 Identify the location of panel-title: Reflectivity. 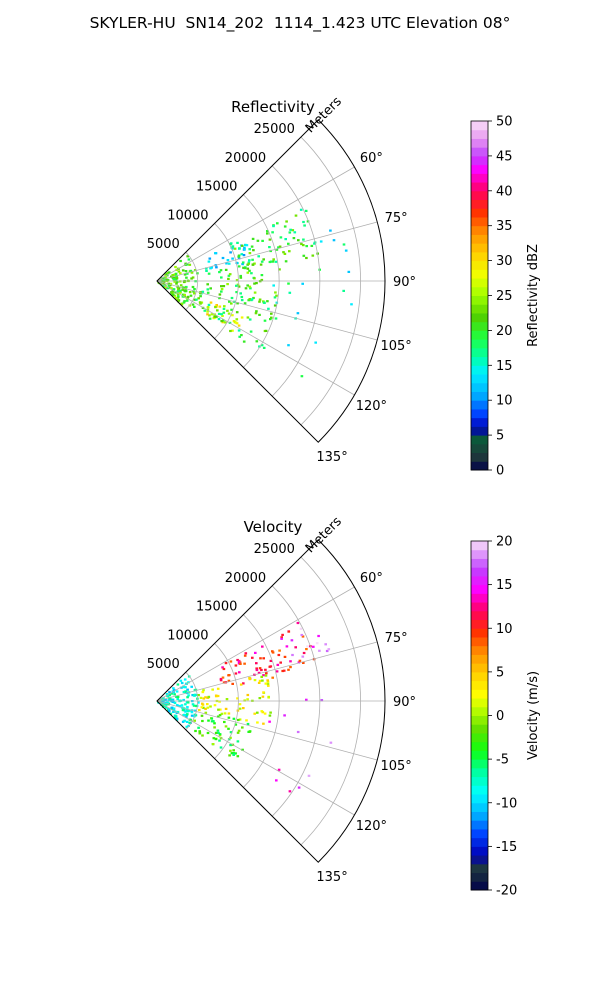
(273, 107).